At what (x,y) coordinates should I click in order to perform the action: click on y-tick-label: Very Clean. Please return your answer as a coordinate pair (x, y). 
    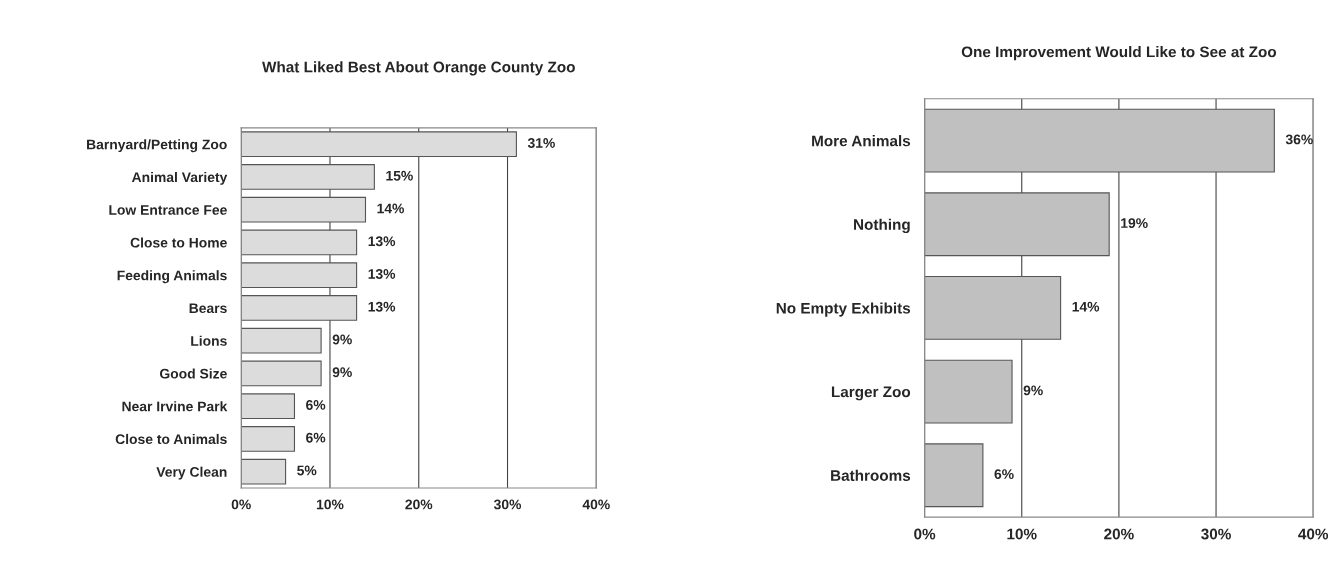
    Looking at the image, I should click on (191, 473).